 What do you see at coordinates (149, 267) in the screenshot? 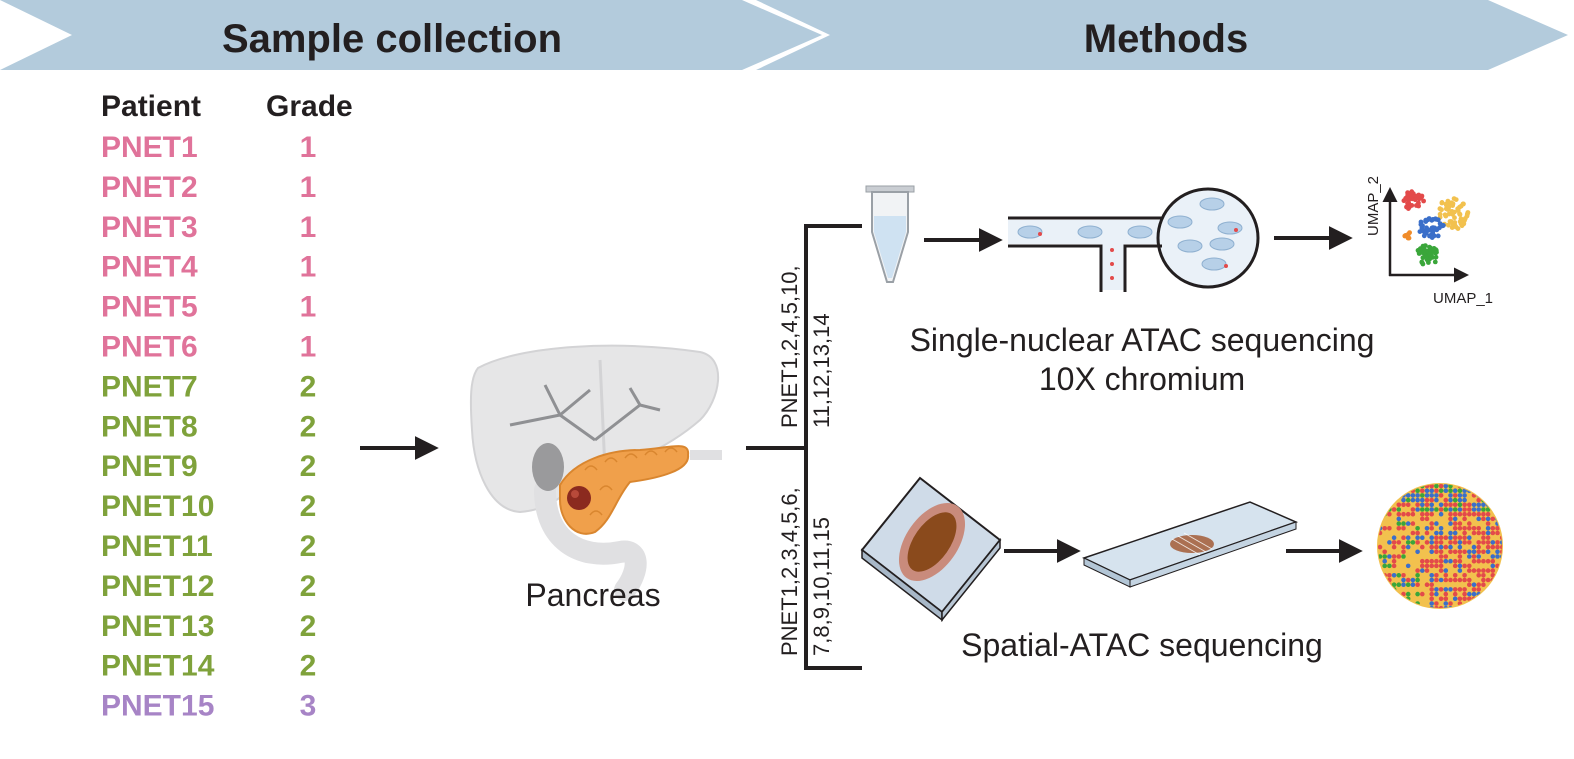
I see `patient-id: PNET4` at bounding box center [149, 267].